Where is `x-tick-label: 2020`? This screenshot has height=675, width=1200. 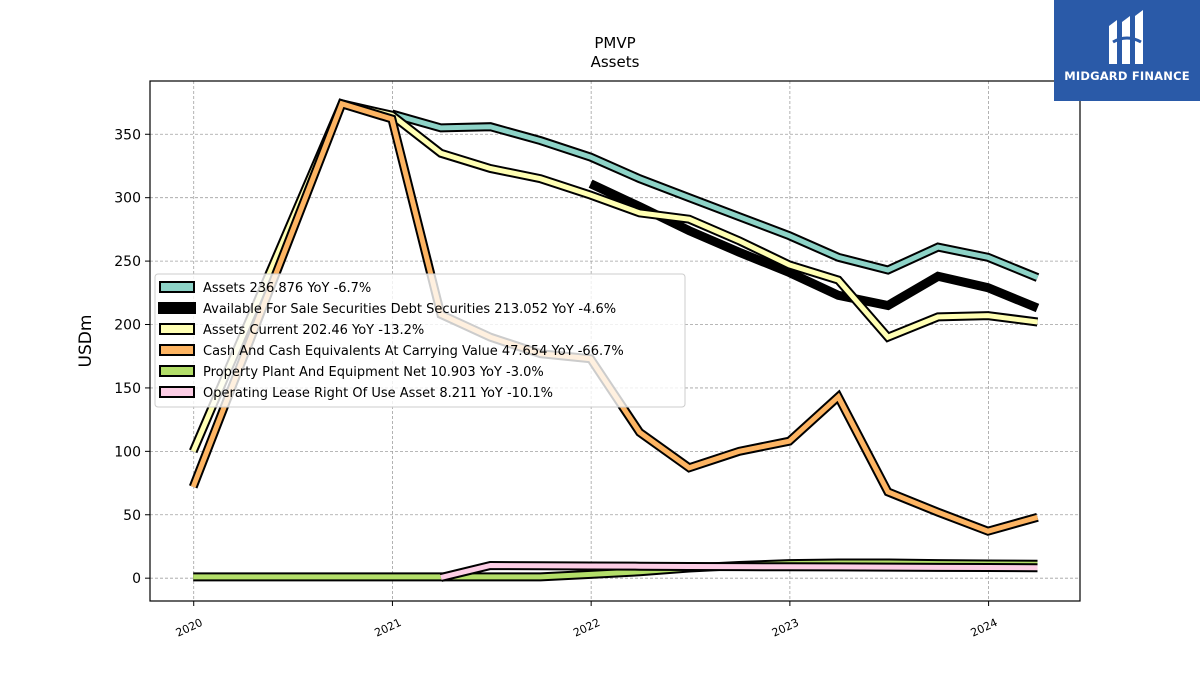 x-tick-label: 2020 is located at coordinates (189, 628).